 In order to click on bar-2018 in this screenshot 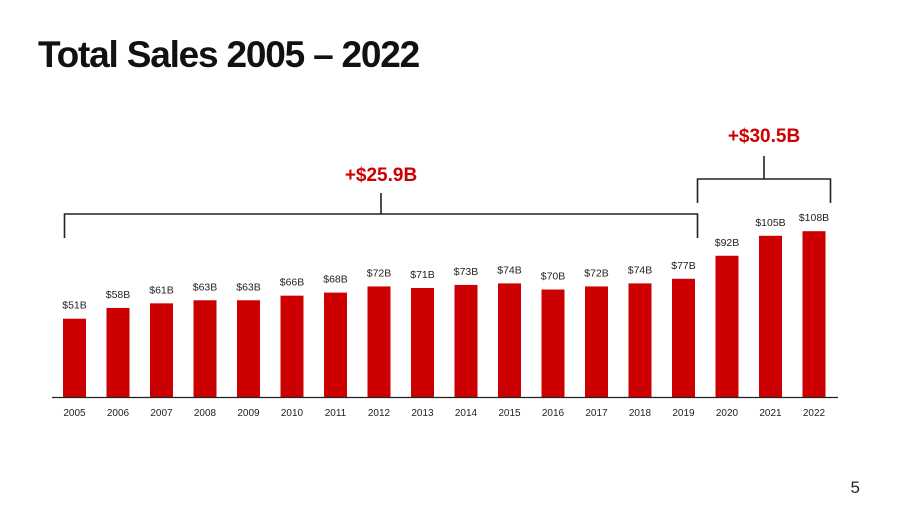, I will do `click(640, 340)`.